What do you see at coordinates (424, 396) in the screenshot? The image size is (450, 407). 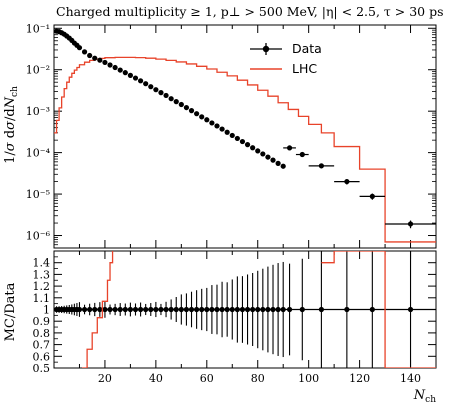 I see `x-axis-label: Nch` at bounding box center [424, 396].